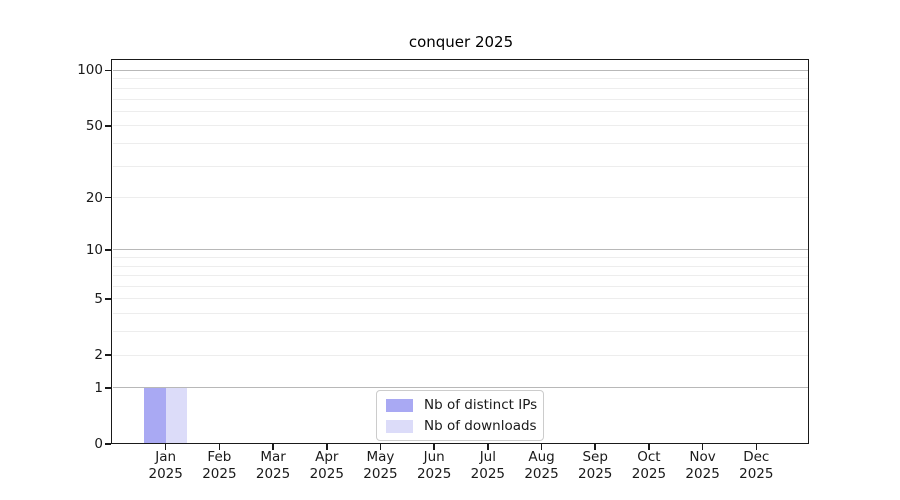  Describe the element at coordinates (219, 465) in the screenshot. I see `x-tick-label: Feb 2025` at that location.